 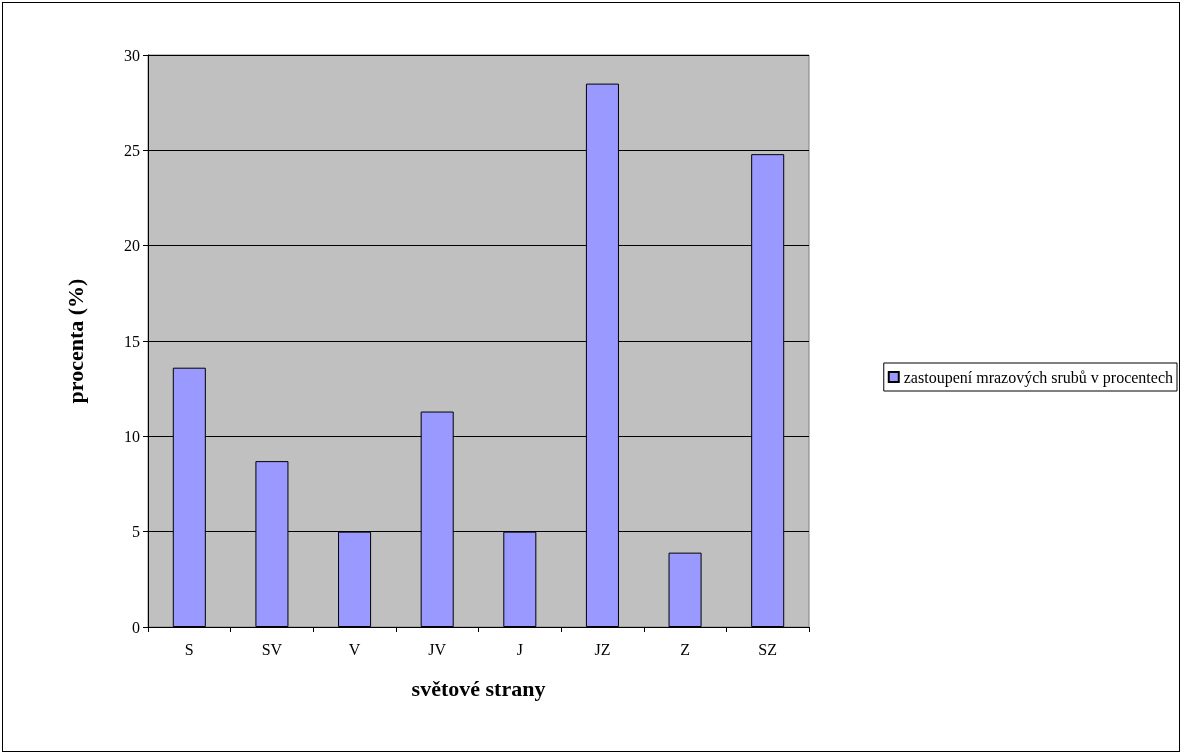 I want to click on y-axis-title: procenta (%), so click(x=75, y=341).